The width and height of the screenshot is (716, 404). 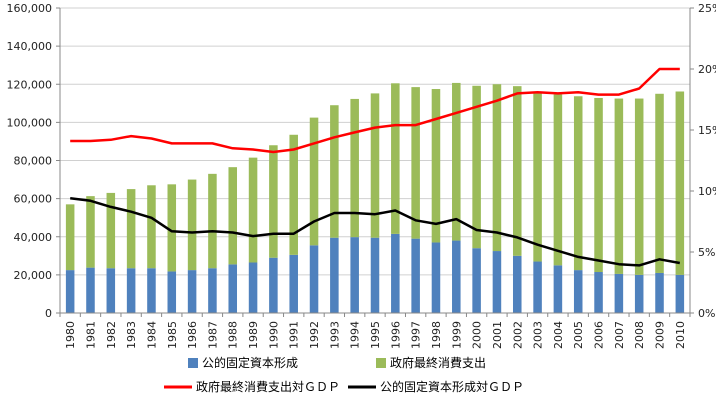 What do you see at coordinates (151, 290) in the screenshot?
I see `bar-public-investment-1984` at bounding box center [151, 290].